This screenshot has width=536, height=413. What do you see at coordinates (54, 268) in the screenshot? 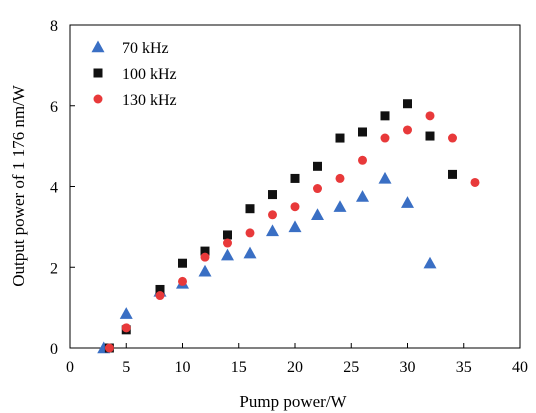
I see `y-tick-label: 2` at bounding box center [54, 268].